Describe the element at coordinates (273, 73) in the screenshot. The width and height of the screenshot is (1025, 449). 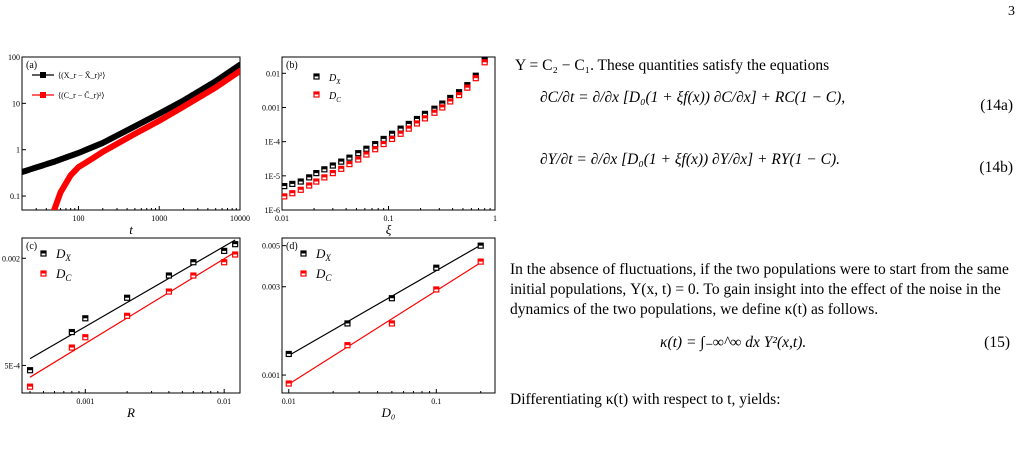
I see `y-tick-label: 0.01` at that location.